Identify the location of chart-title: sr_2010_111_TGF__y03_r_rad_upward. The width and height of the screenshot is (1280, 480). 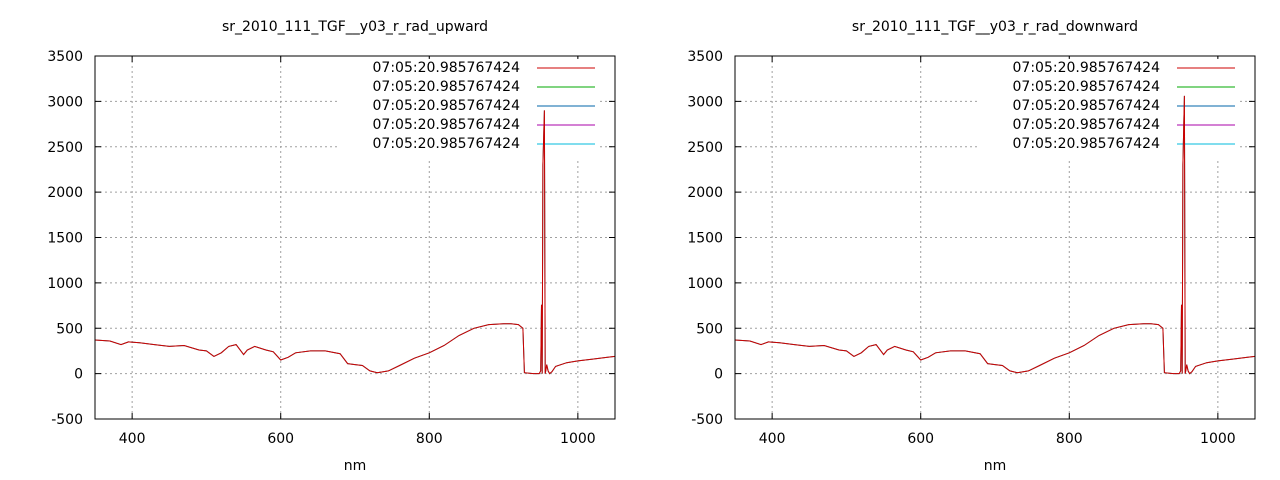
(355, 27).